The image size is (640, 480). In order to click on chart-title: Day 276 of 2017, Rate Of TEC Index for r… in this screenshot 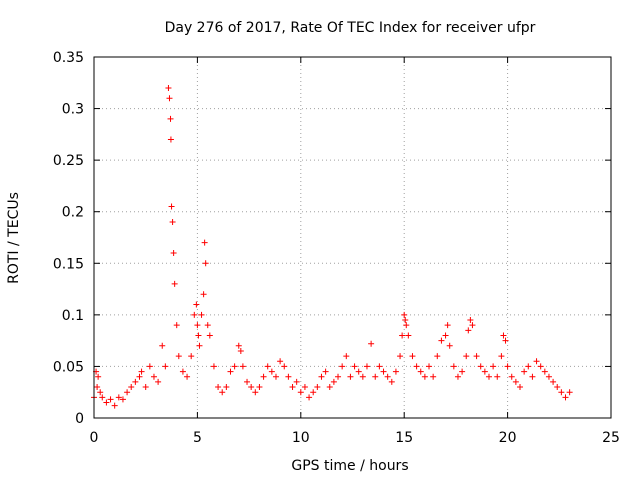, I will do `click(350, 28)`.